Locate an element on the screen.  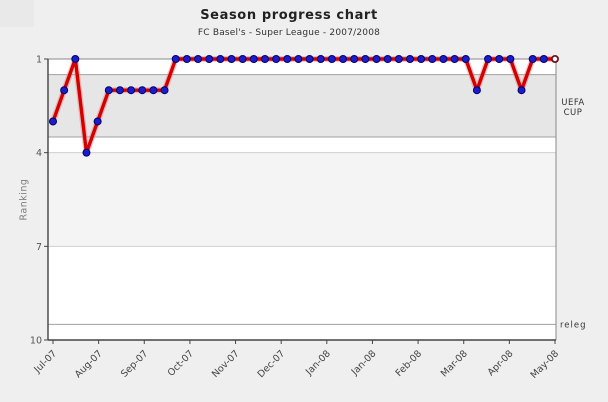
uefa-cup-zone is located at coordinates (302, 106).